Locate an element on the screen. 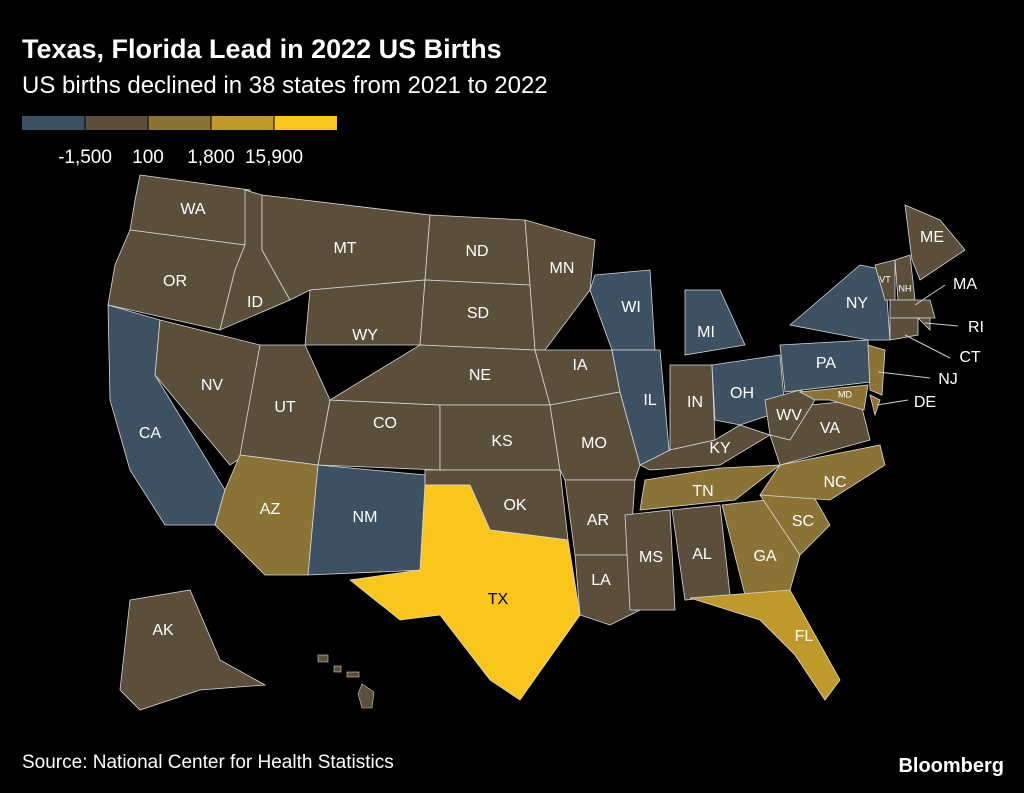  legend-label: -1,500 is located at coordinates (85, 157).